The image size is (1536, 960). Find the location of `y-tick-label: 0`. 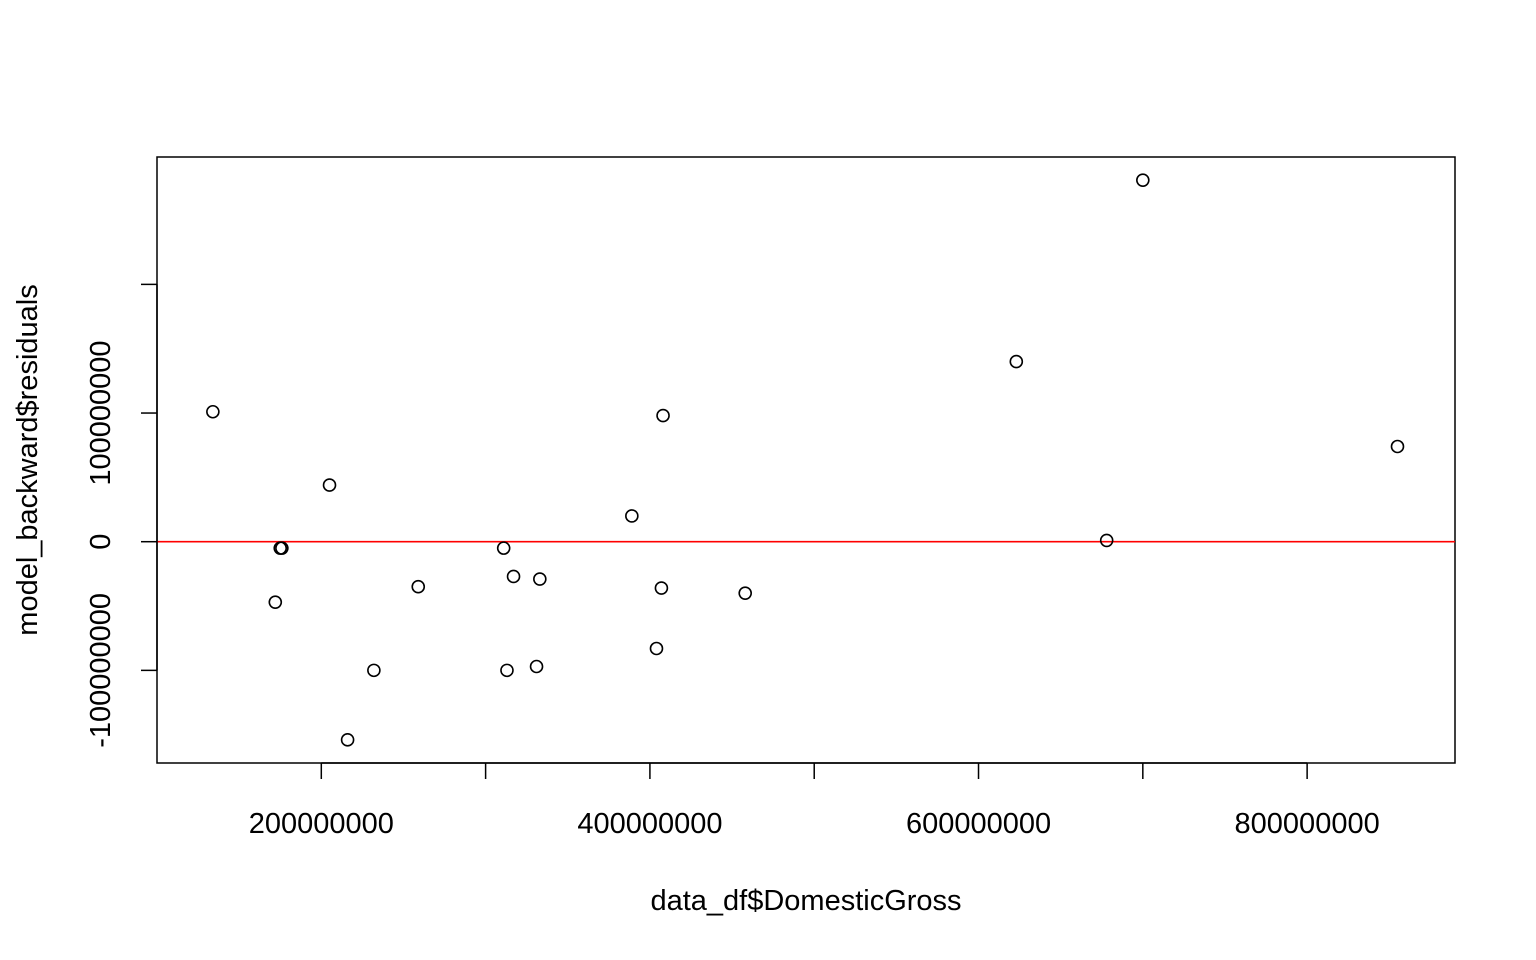

y-tick-label: 0 is located at coordinates (101, 542).